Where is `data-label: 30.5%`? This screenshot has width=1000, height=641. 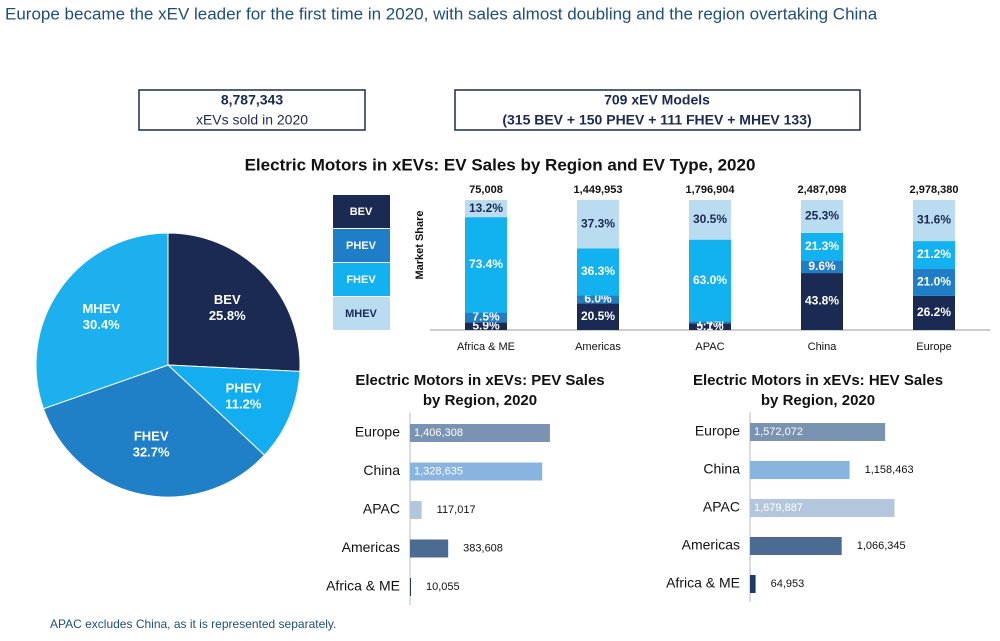 data-label: 30.5% is located at coordinates (710, 219).